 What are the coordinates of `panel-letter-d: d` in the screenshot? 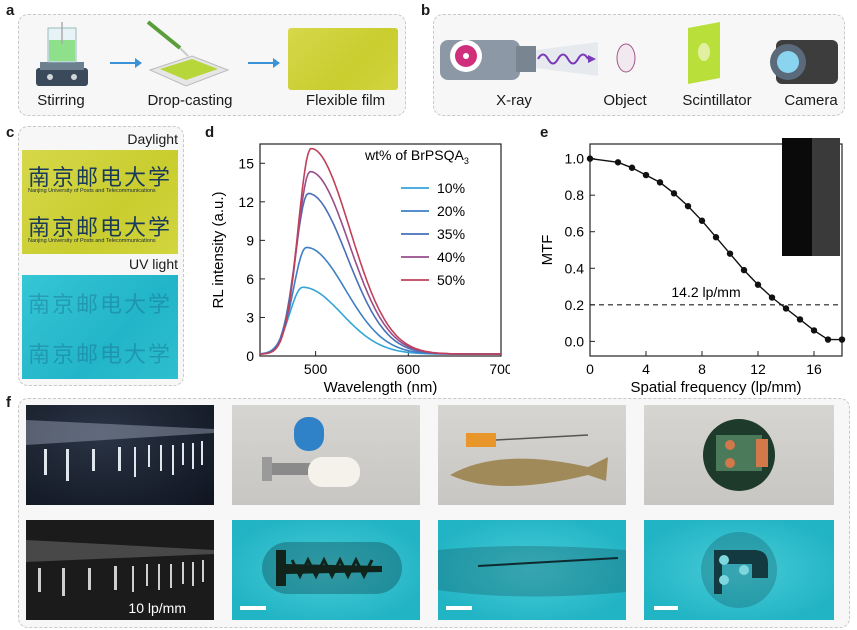 It's located at (210, 132).